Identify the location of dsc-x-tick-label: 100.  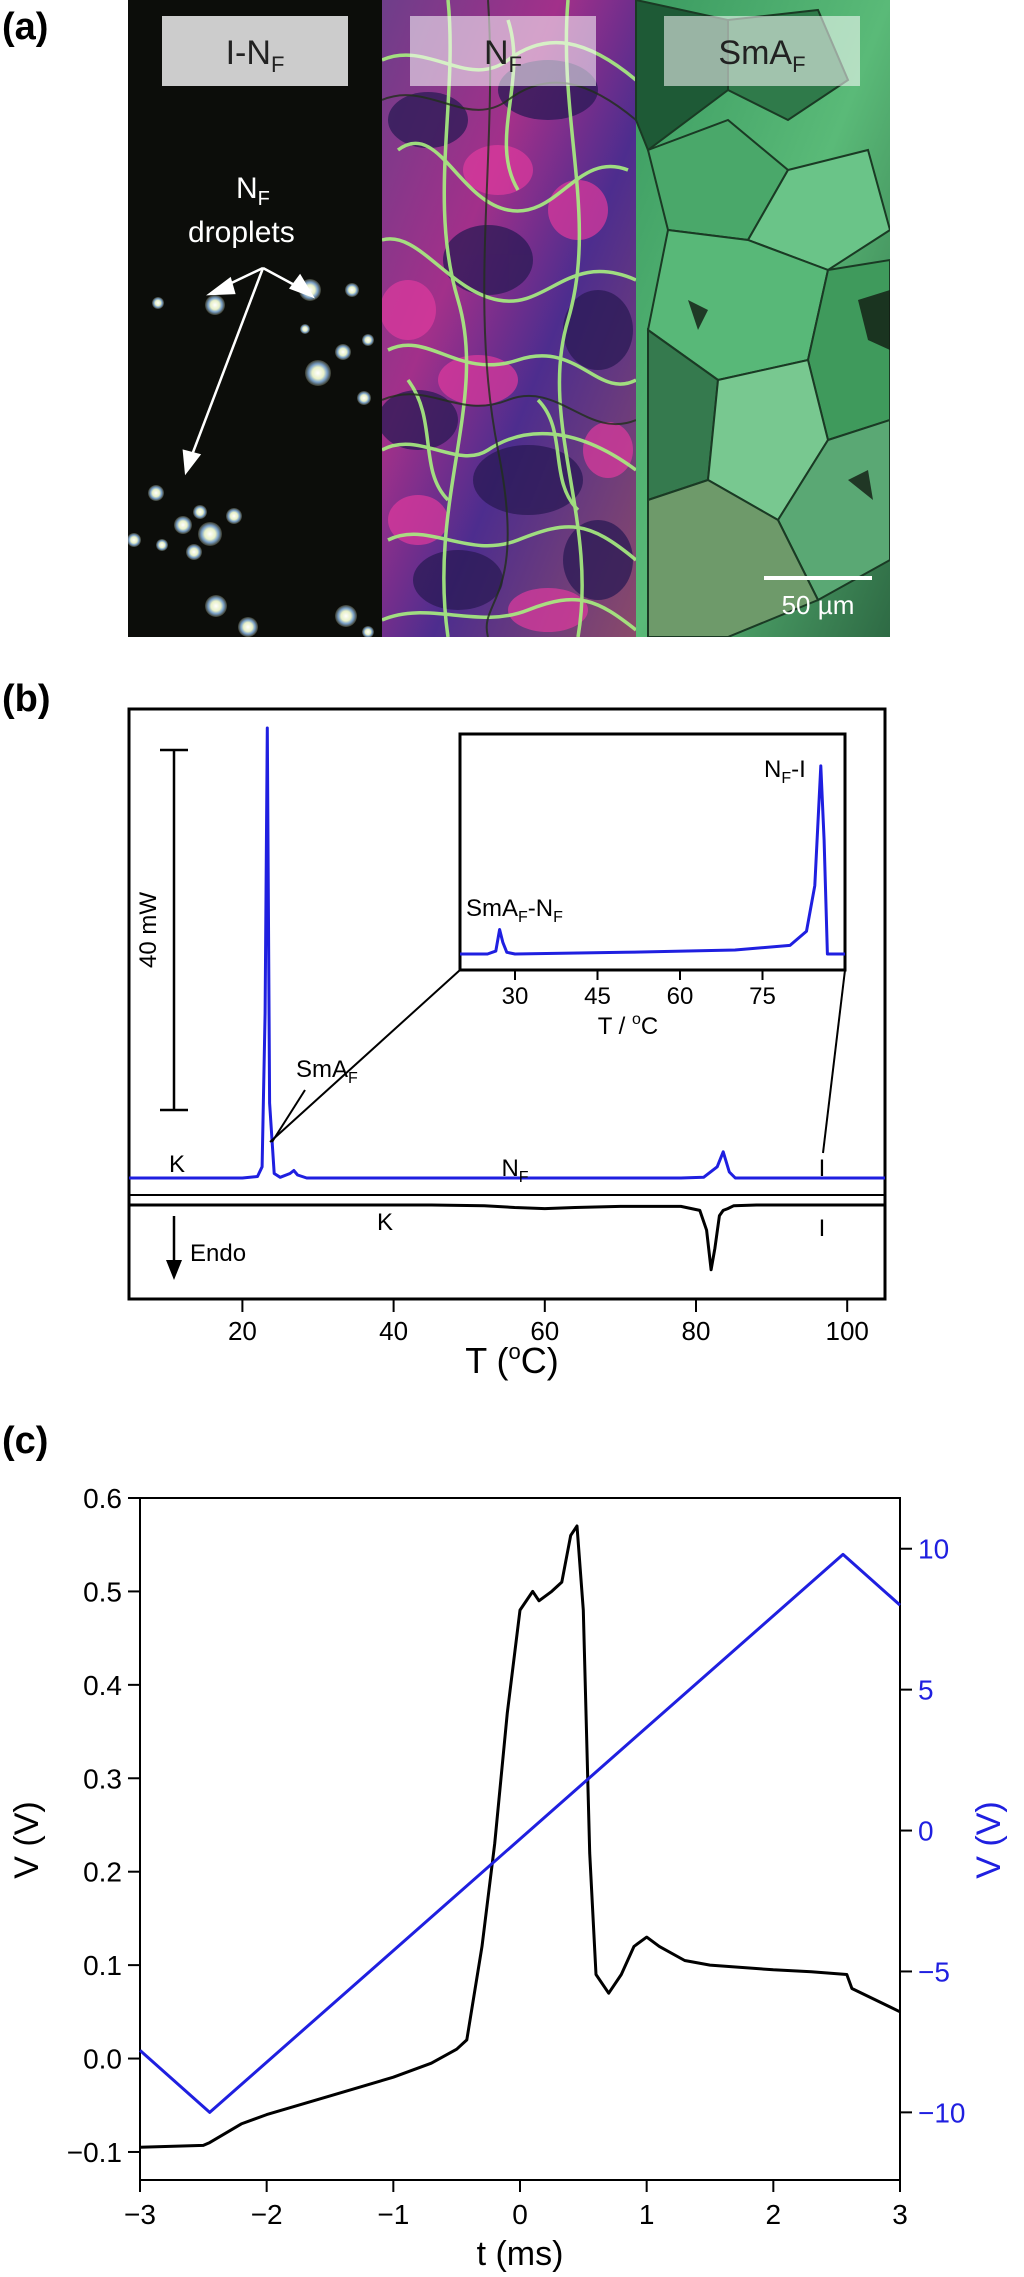
(847, 1331).